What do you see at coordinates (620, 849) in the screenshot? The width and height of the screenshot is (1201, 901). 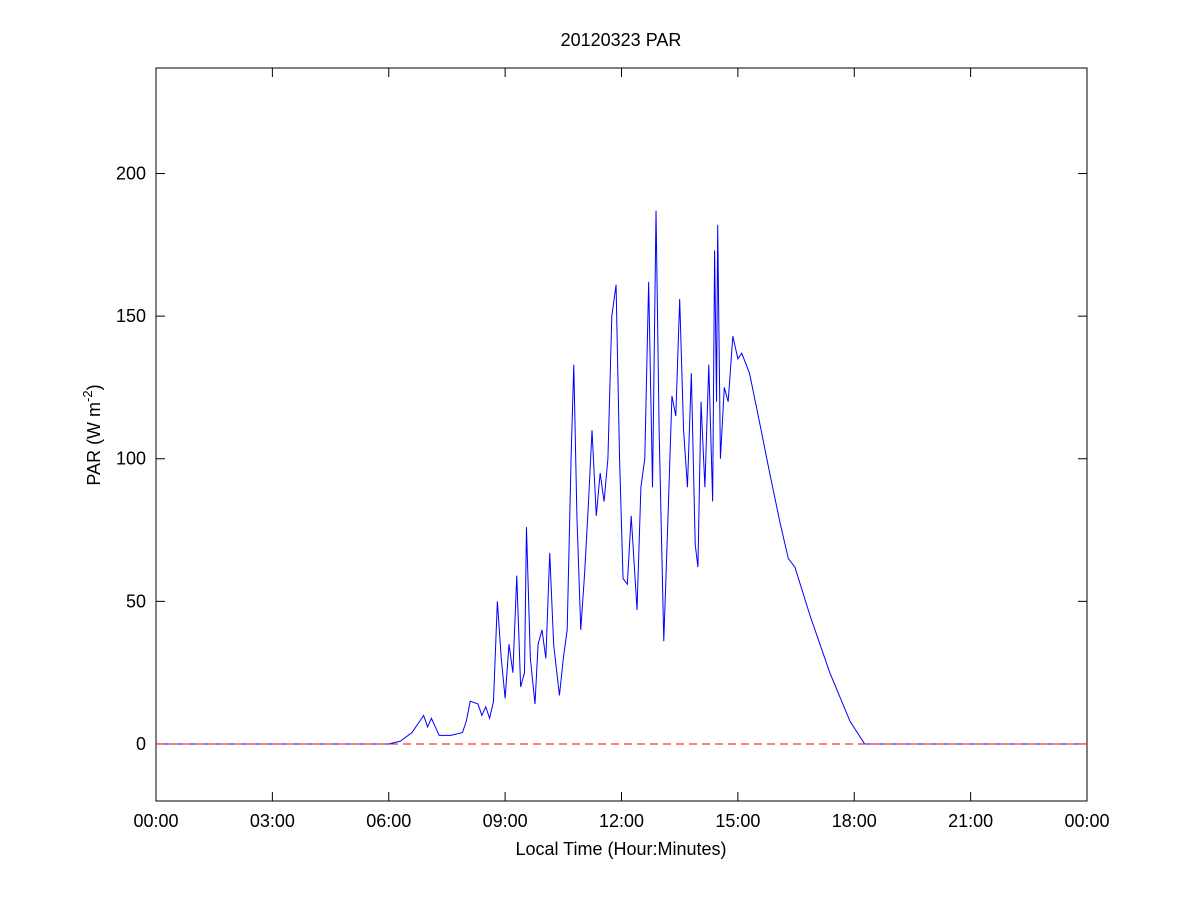 I see `x-axis-label: Local Time (Hour:Minutes)` at bounding box center [620, 849].